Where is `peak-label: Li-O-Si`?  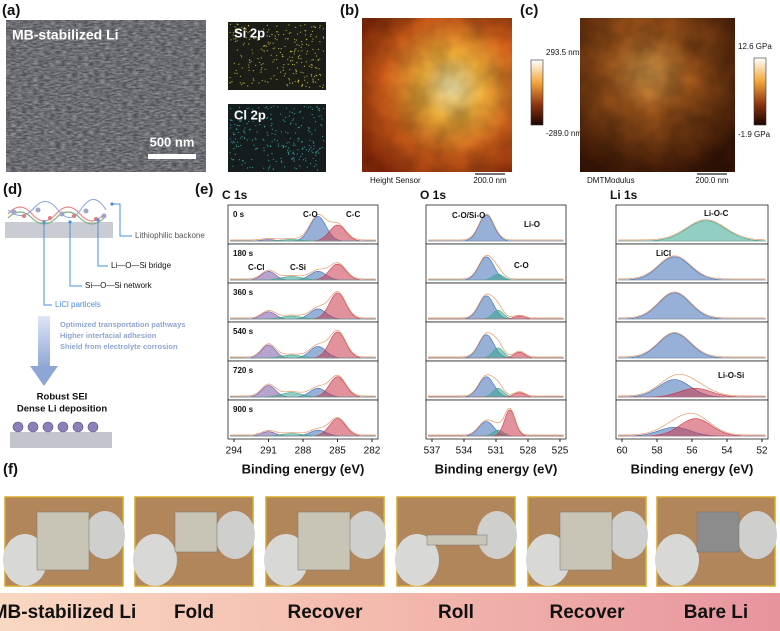
peak-label: Li-O-Si is located at coordinates (731, 375).